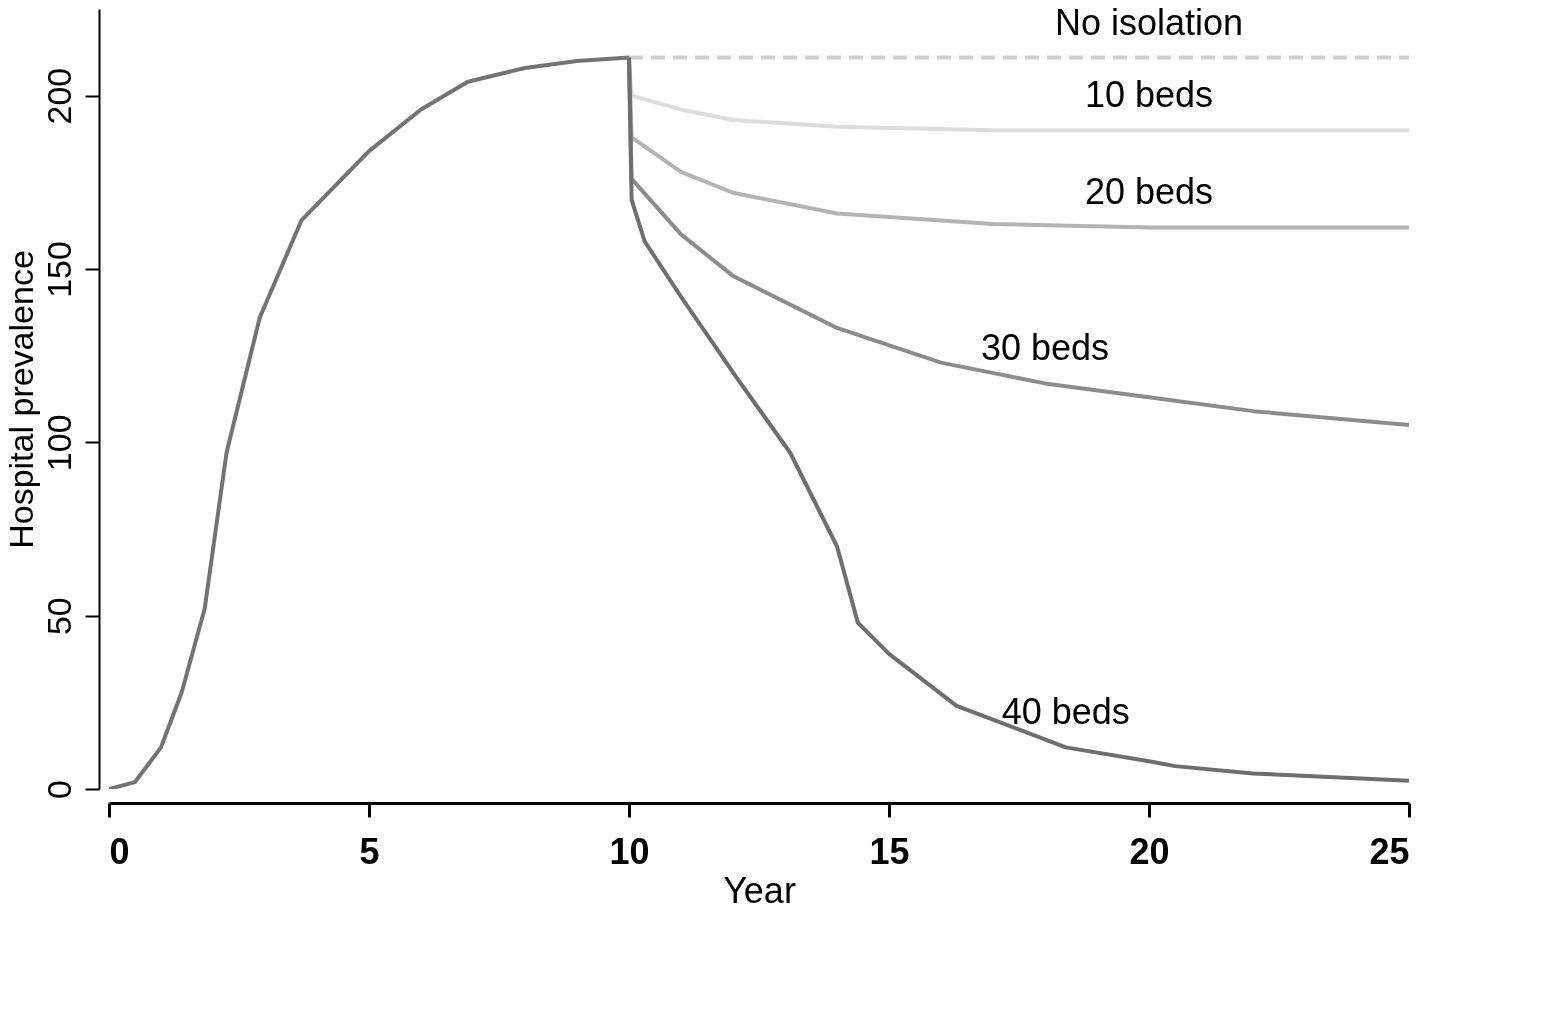 The width and height of the screenshot is (1560, 1011). What do you see at coordinates (629, 851) in the screenshot?
I see `x-tick-label: 10` at bounding box center [629, 851].